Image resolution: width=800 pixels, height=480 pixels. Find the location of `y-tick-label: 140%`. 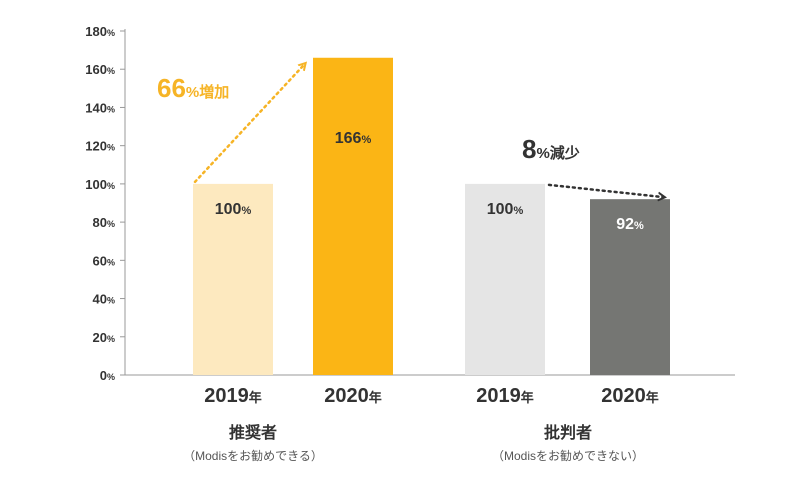

y-tick-label: 140% is located at coordinates (100, 107).